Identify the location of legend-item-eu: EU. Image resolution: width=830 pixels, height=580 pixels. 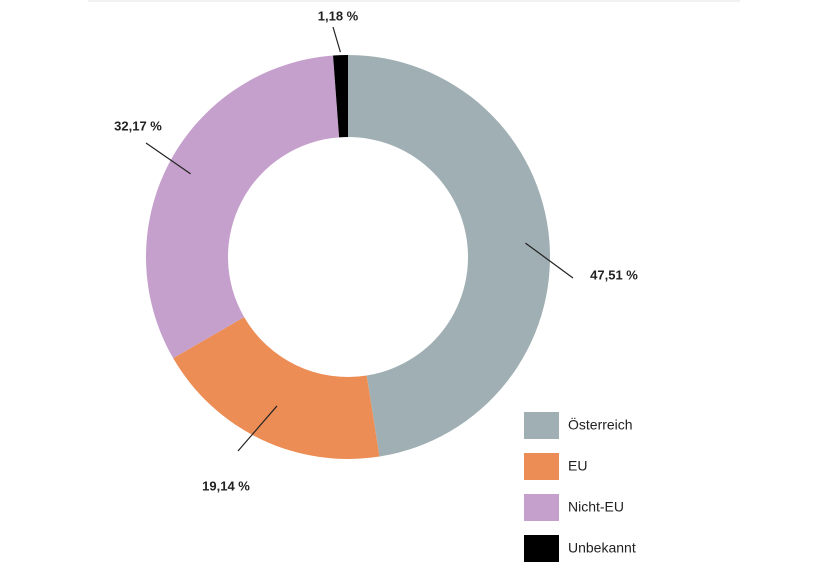
(555, 466).